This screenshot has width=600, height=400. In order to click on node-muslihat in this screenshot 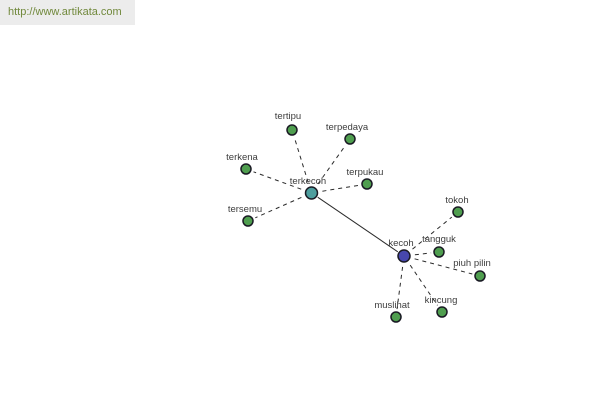, I will do `click(396, 317)`.